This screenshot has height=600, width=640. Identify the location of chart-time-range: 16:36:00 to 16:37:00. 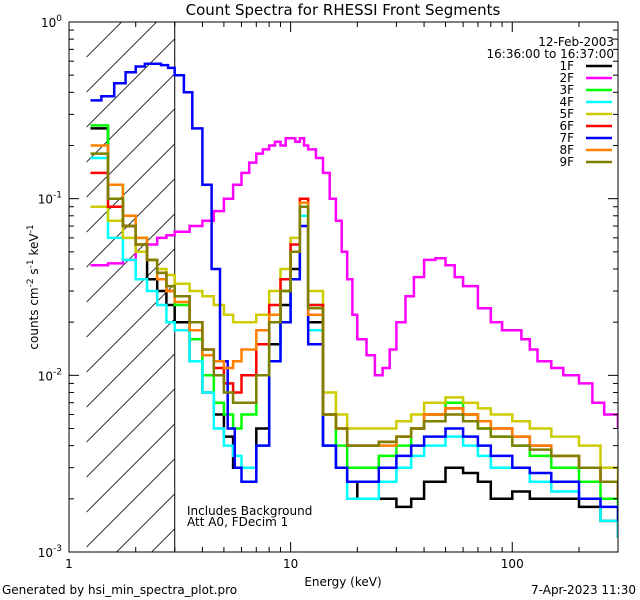
(550, 54).